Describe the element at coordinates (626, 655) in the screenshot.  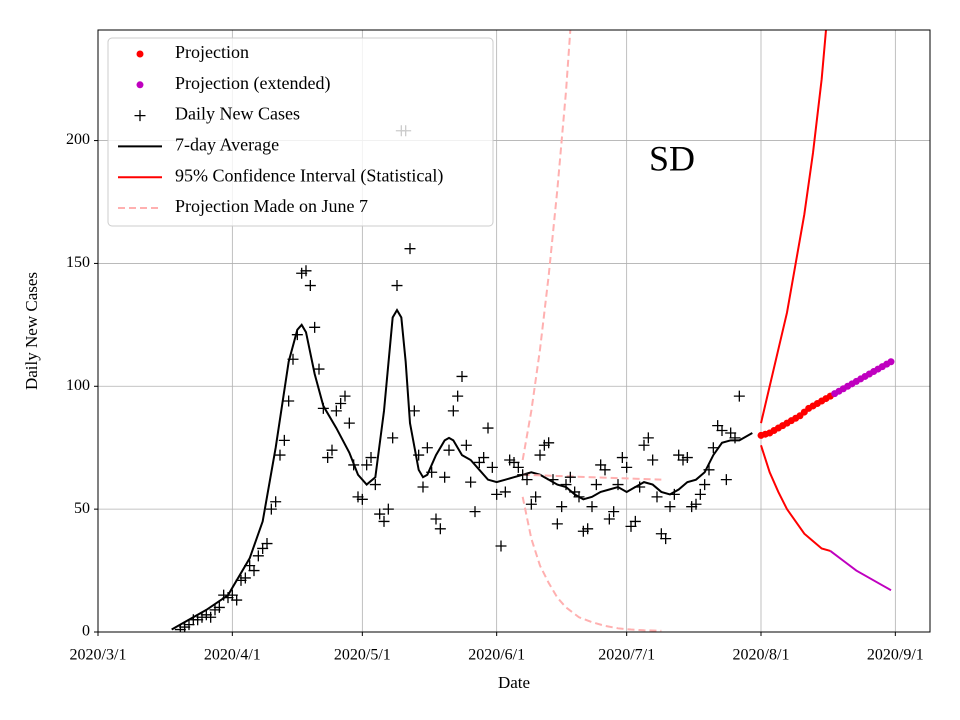
I see `x-tick-label: 2020/7/1` at that location.